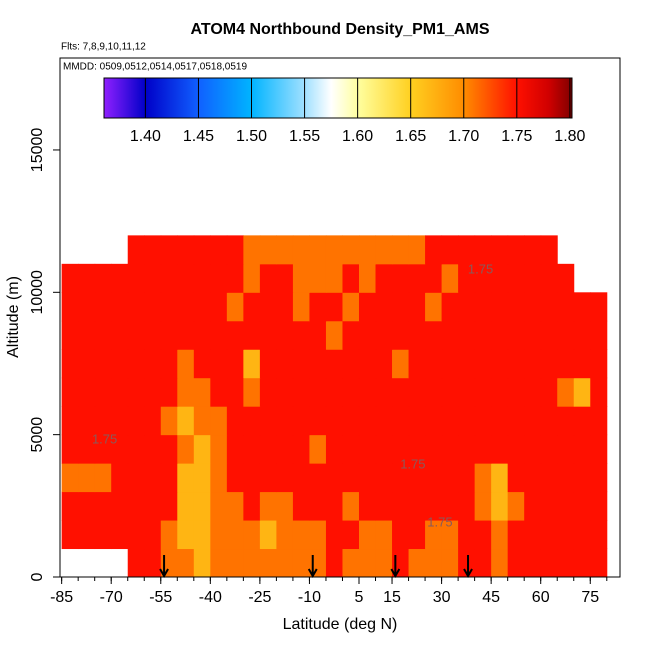 This screenshot has width=650, height=650. I want to click on x-tick-label: 5, so click(359, 597).